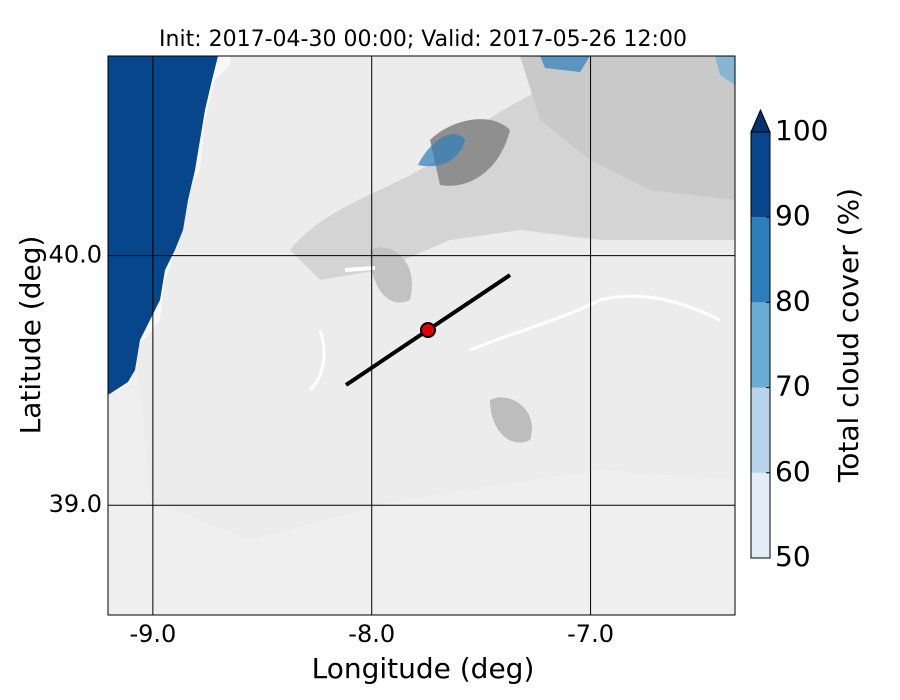  What do you see at coordinates (75, 504) in the screenshot?
I see `y-tick-label: 39.0` at bounding box center [75, 504].